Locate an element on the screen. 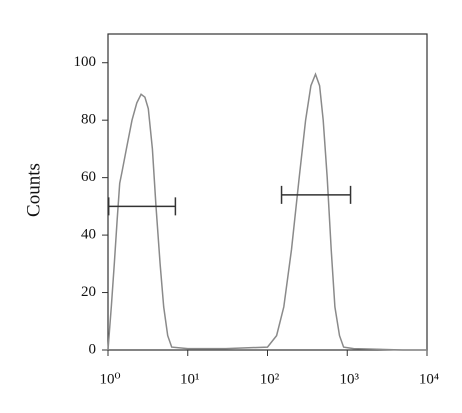 This screenshot has height=413, width=462. x-tick-label: 10¹ is located at coordinates (190, 379).